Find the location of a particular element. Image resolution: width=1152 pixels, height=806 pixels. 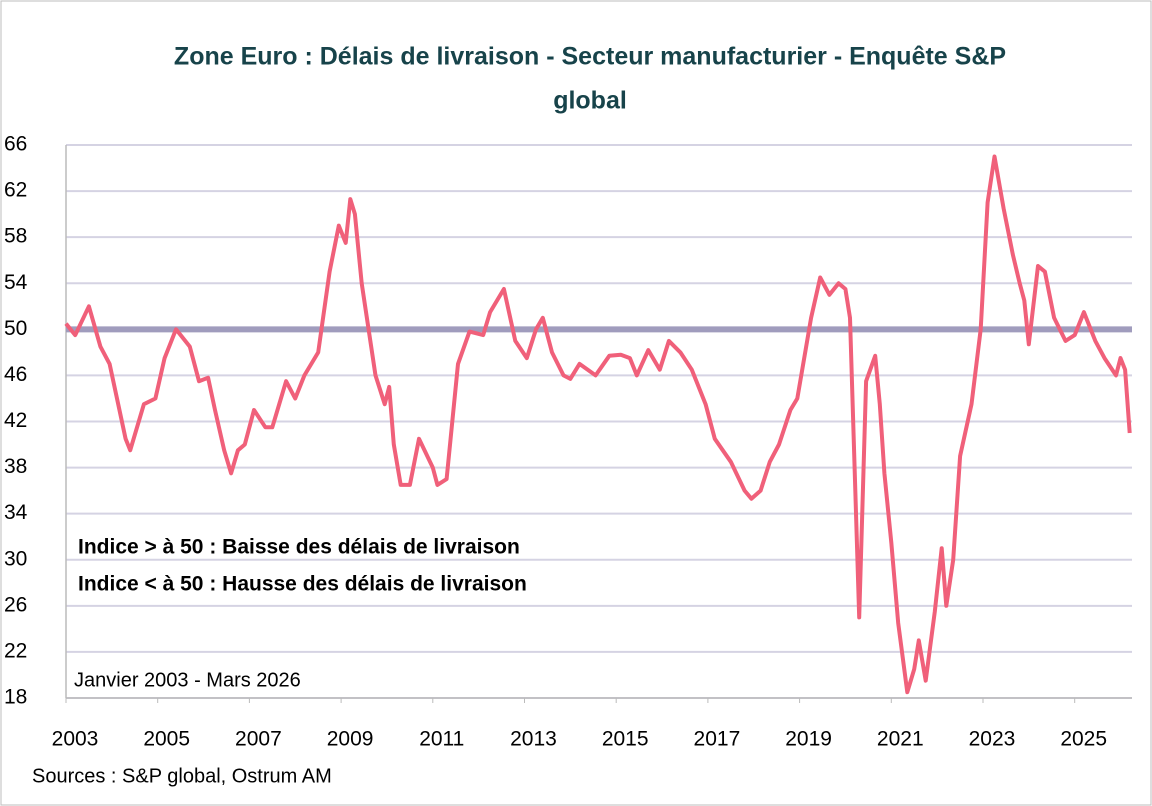

x-tick-label: 2013 is located at coordinates (533, 739).